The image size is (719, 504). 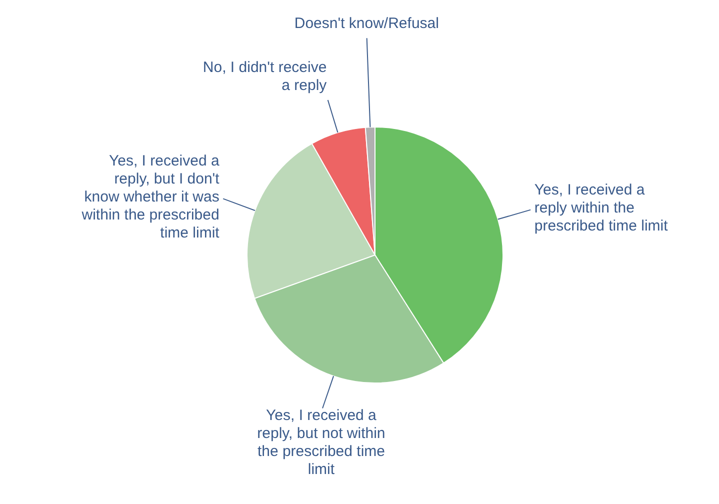 I want to click on slice-label: Doesn't know/Refusal, so click(x=366, y=23).